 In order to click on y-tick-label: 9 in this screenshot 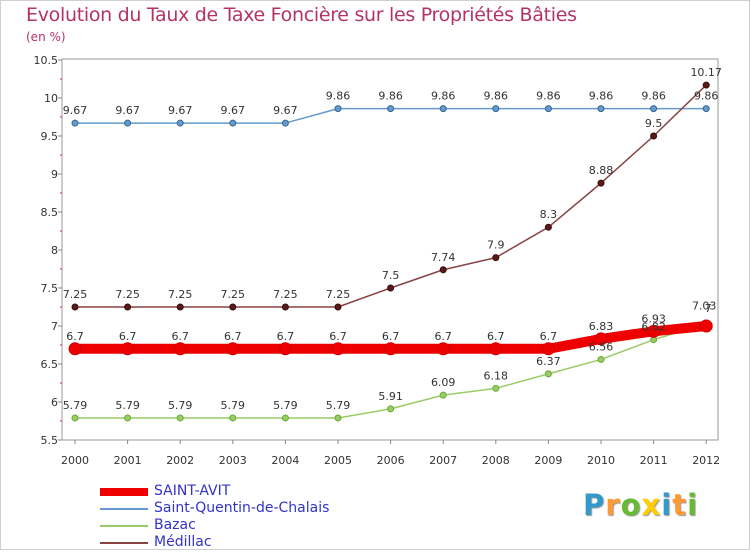, I will do `click(54, 174)`.